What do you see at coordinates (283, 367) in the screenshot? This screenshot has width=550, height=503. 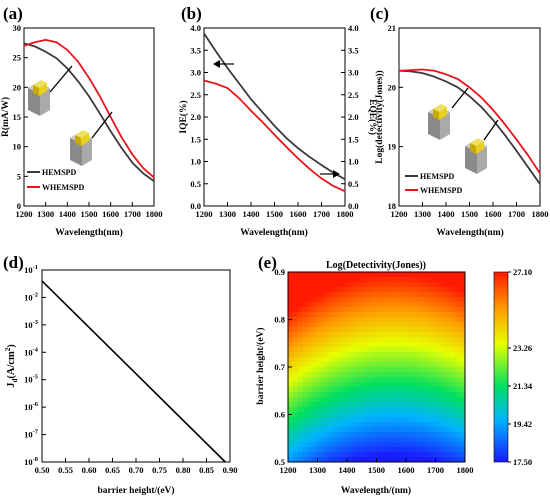 I see `panel-e-y-ticks: 0.50.60.70.80.9` at bounding box center [283, 367].